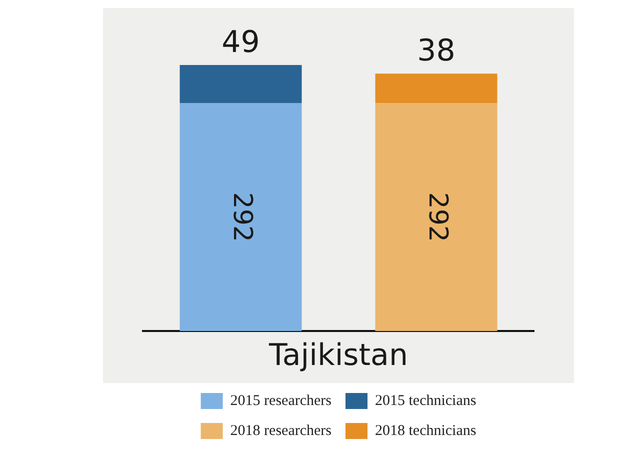 This screenshot has height=457, width=637. I want to click on legend-label: 2018 technicians, so click(425, 430).